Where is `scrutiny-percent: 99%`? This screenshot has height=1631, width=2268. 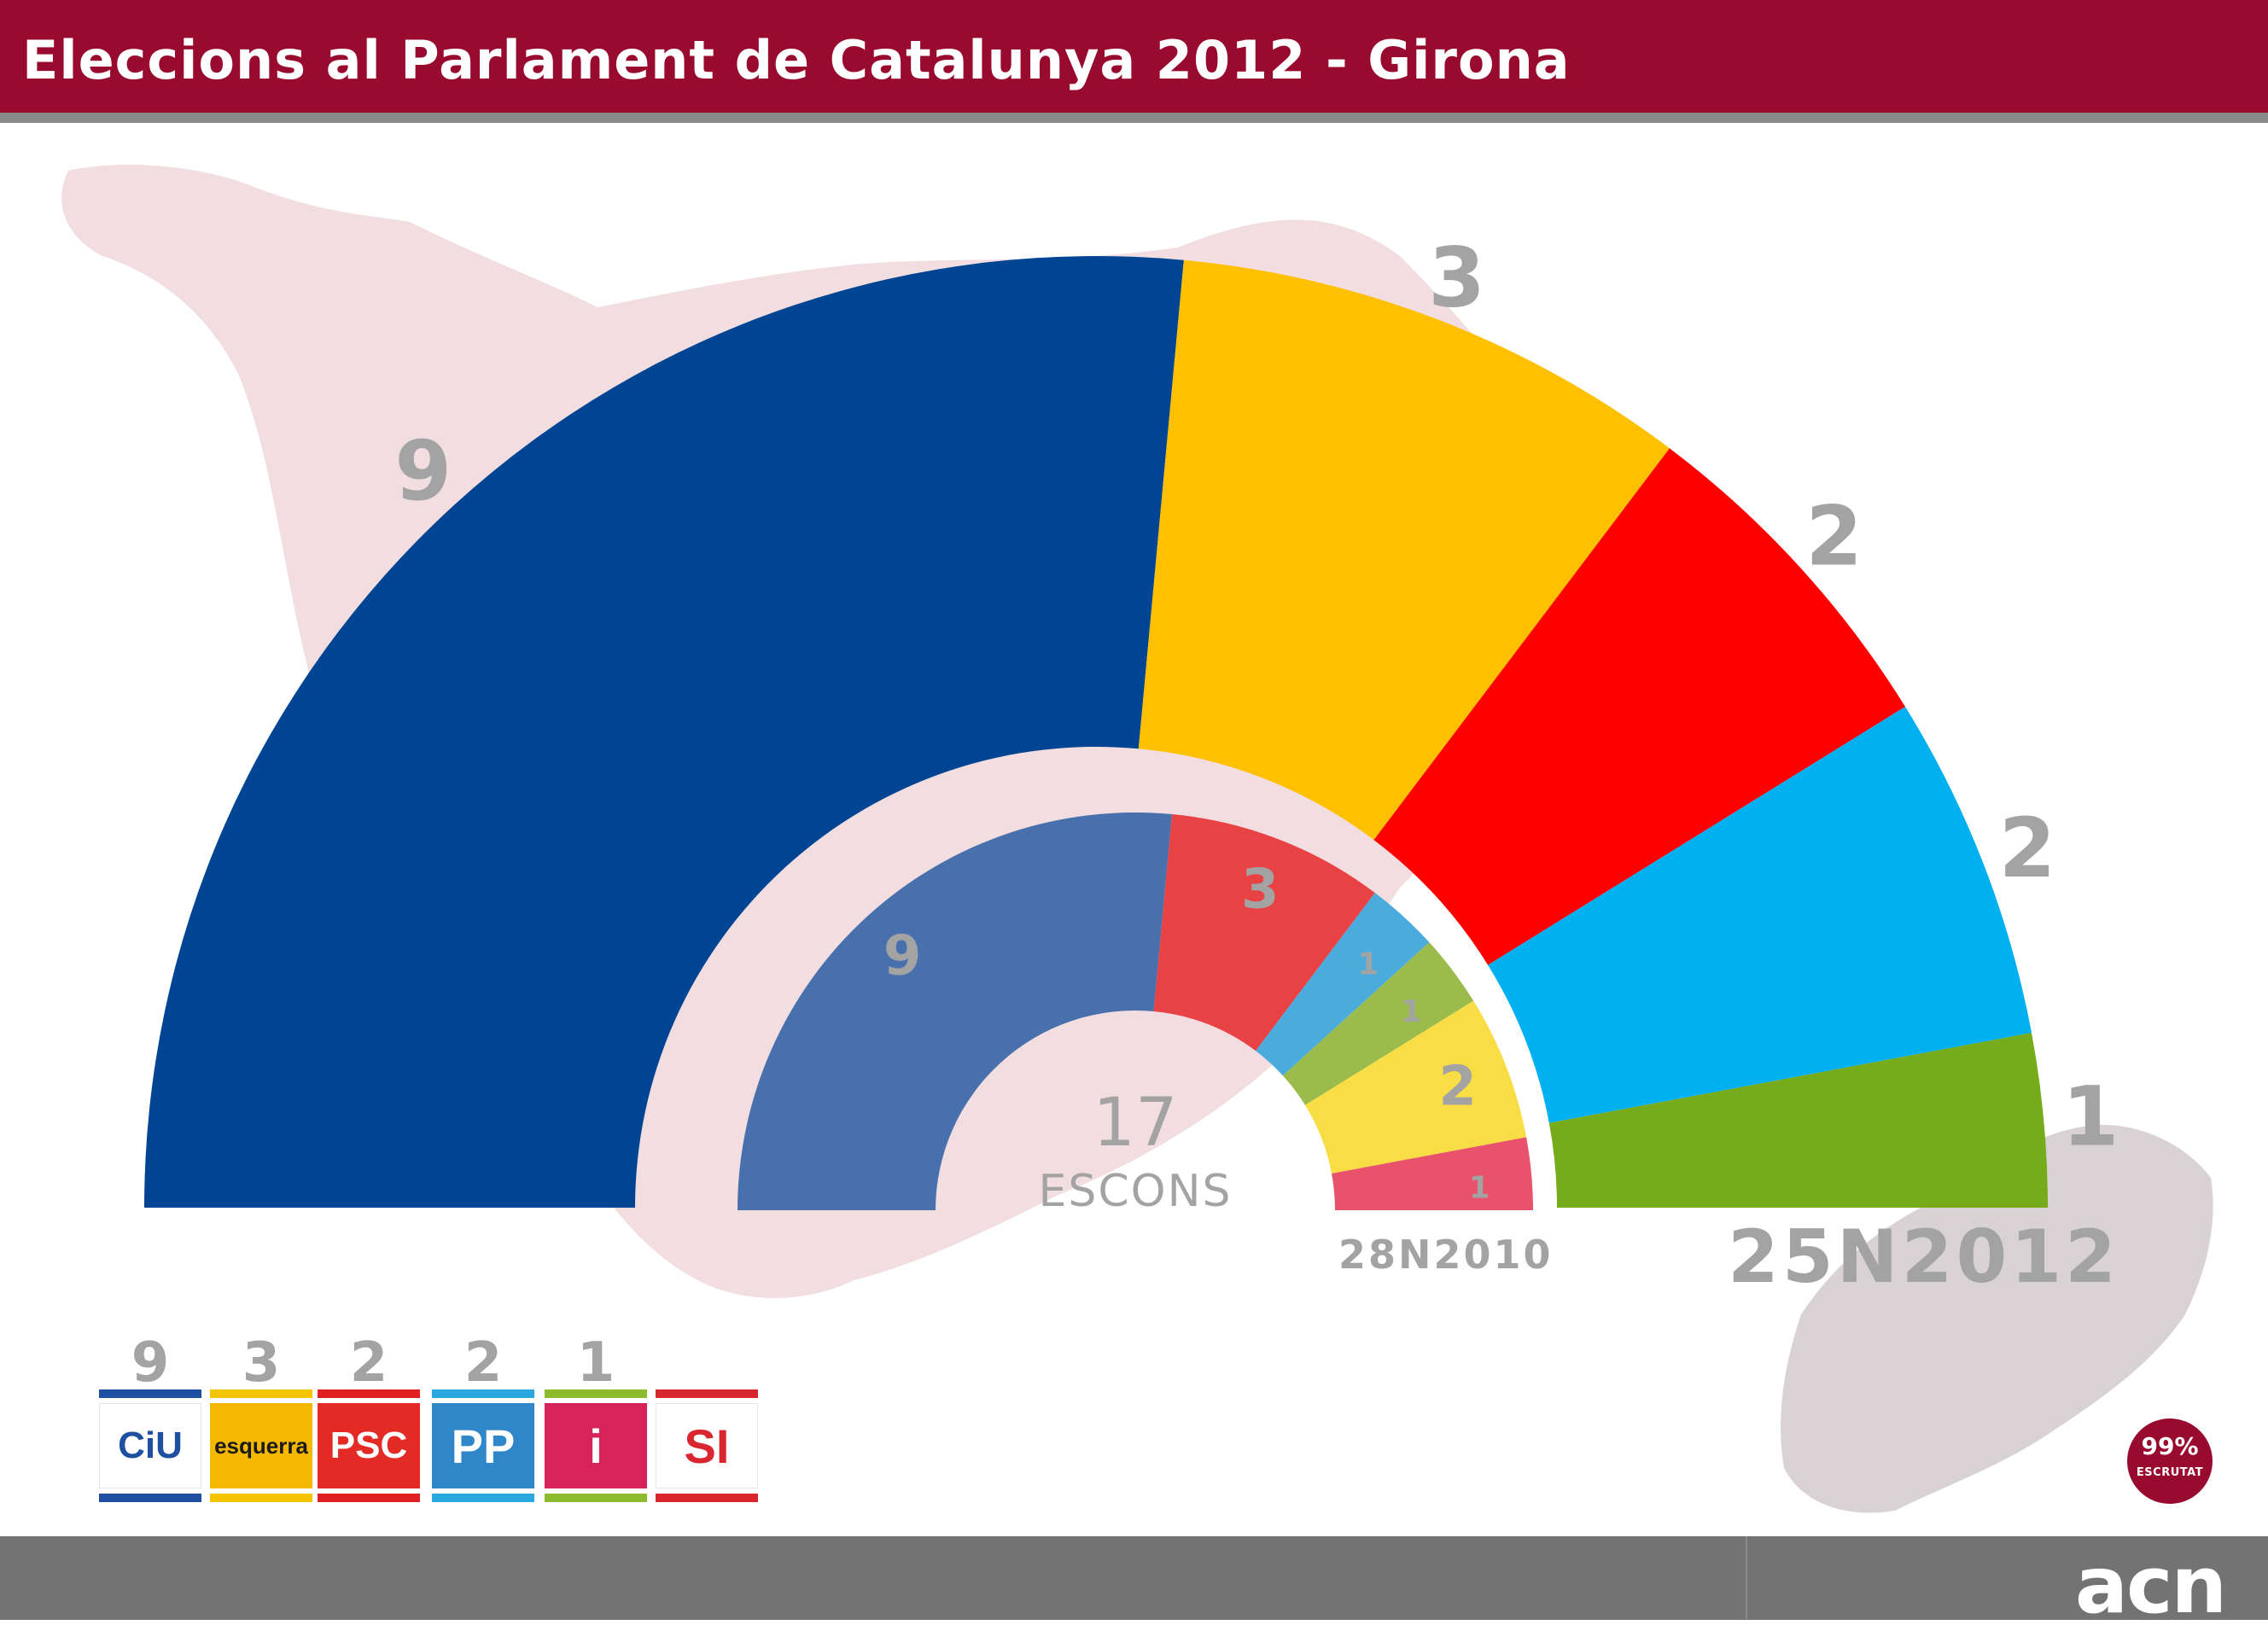 scrutiny-percent: 99% is located at coordinates (2170, 1446).